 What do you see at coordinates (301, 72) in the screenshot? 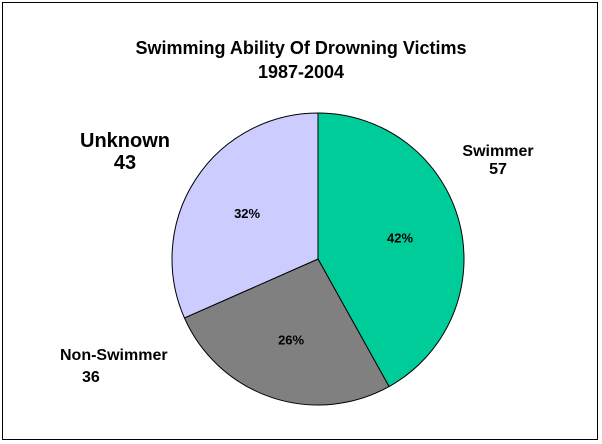
I see `chart-subtitle: 1987-2004` at bounding box center [301, 72].